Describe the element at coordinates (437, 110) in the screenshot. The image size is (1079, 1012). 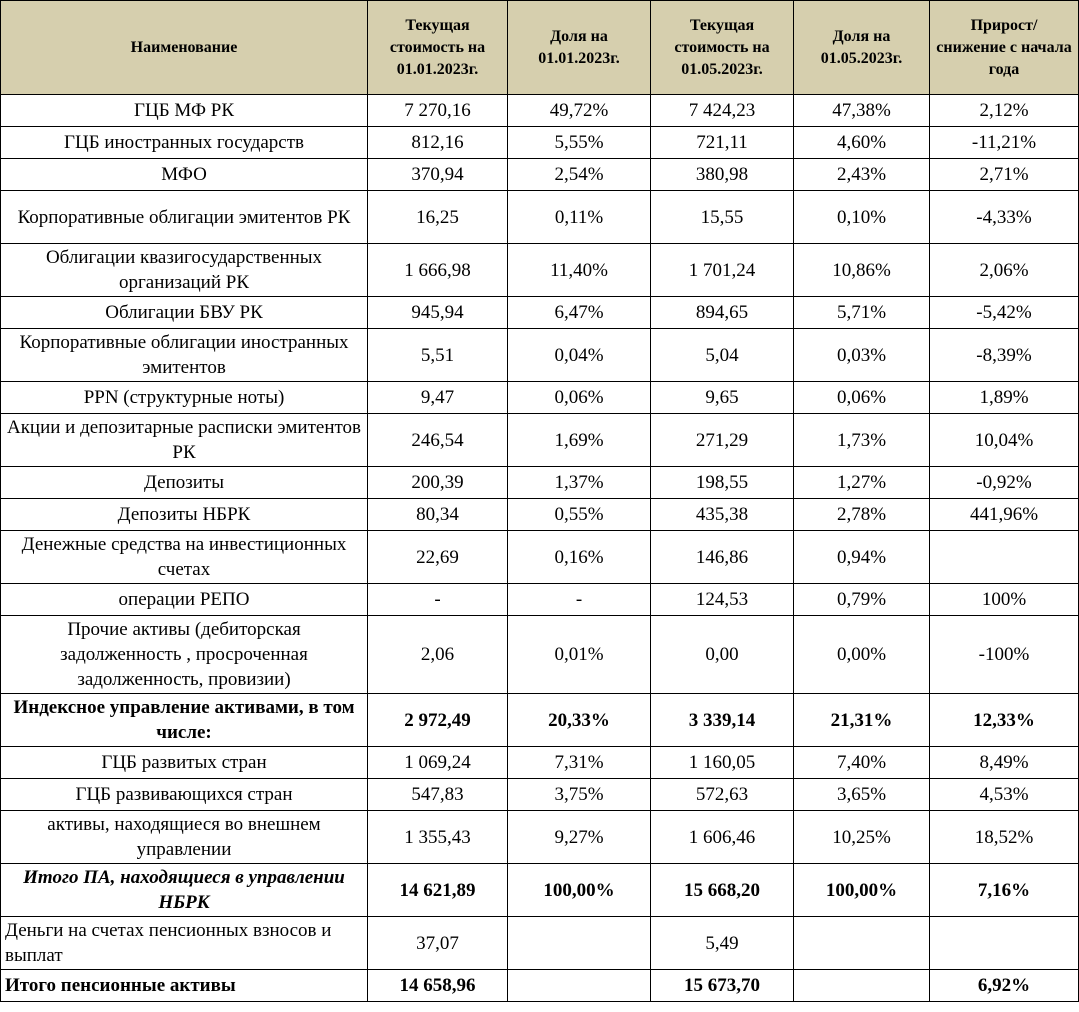
I see `value-jan: 7 270,16` at that location.